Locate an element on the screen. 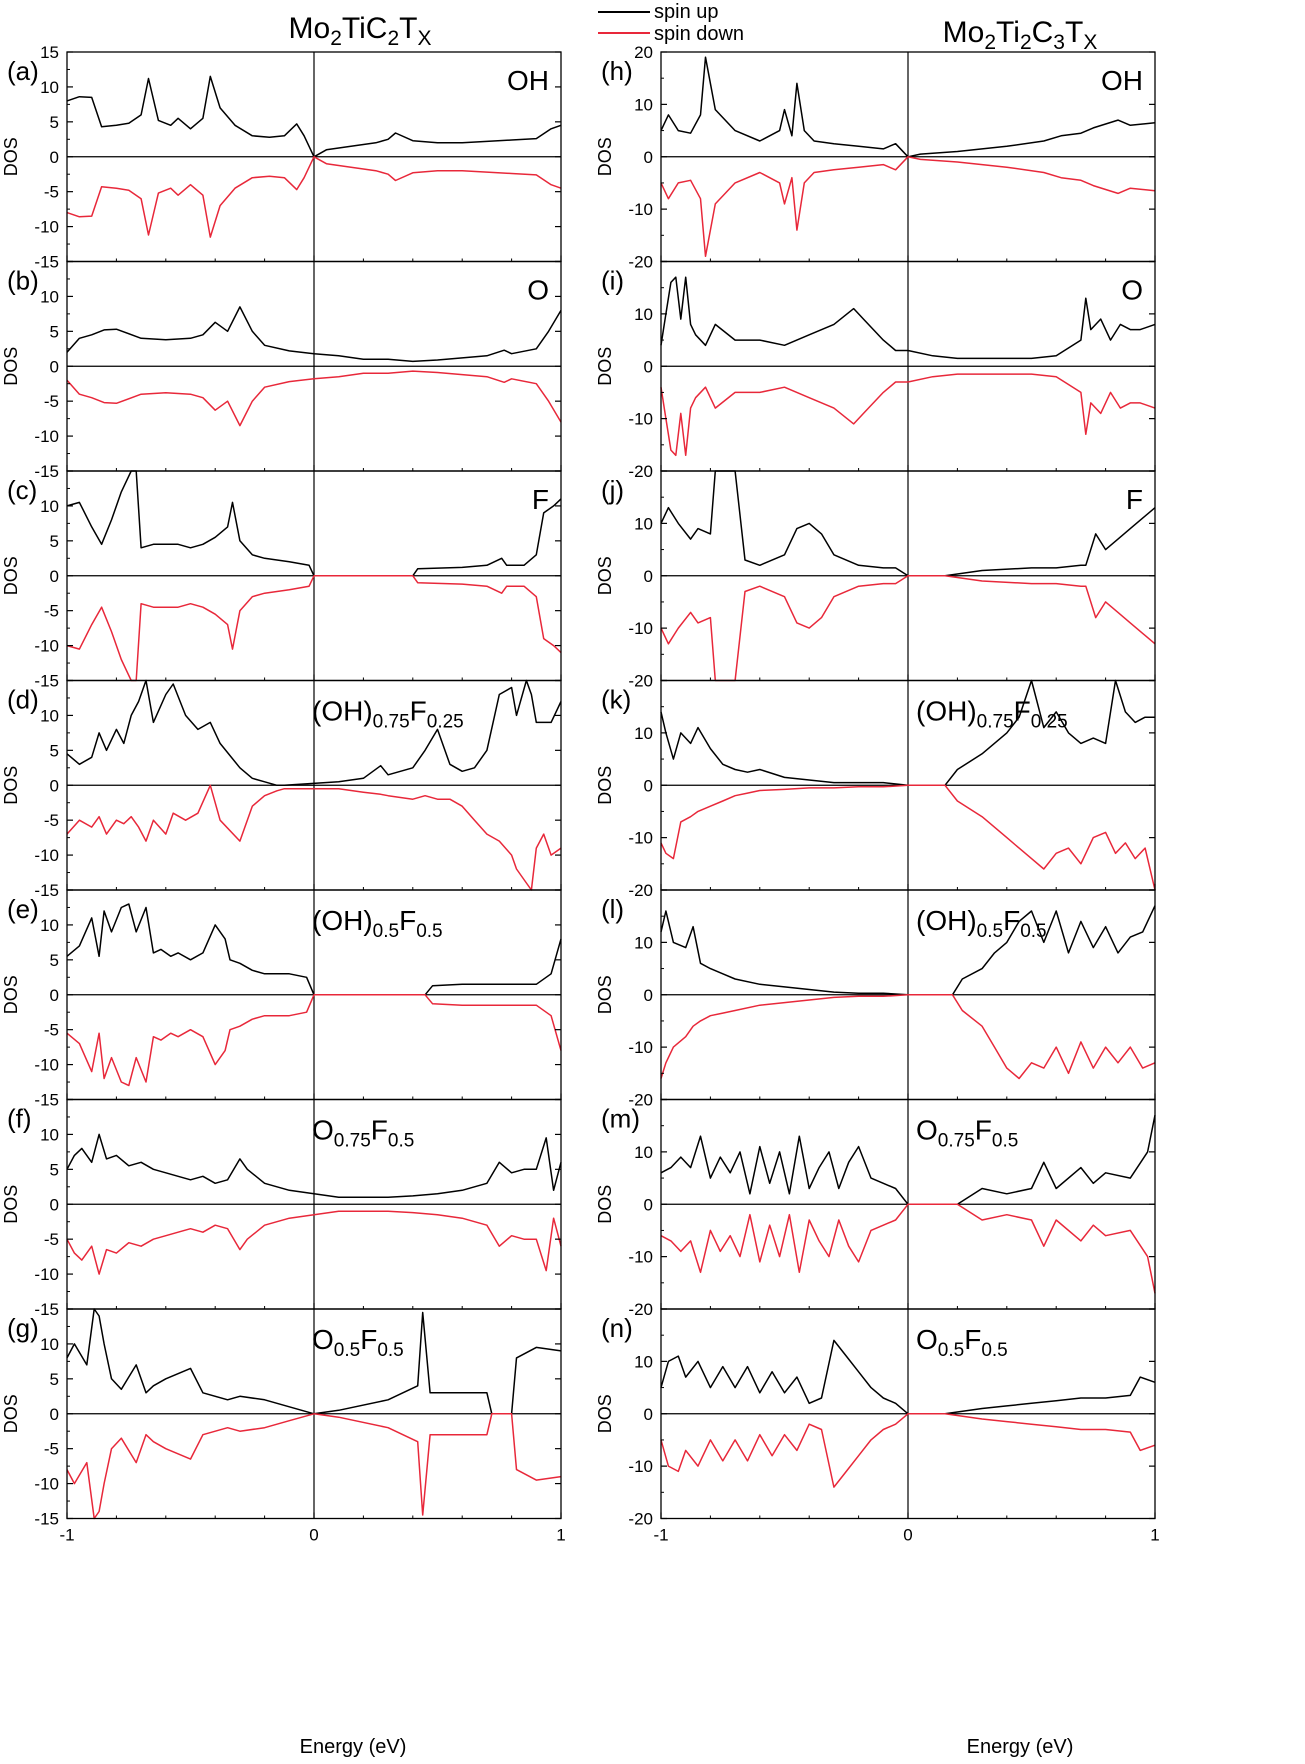 This screenshot has height=1764, width=1305. panel-letter: (f) is located at coordinates (19, 1119).